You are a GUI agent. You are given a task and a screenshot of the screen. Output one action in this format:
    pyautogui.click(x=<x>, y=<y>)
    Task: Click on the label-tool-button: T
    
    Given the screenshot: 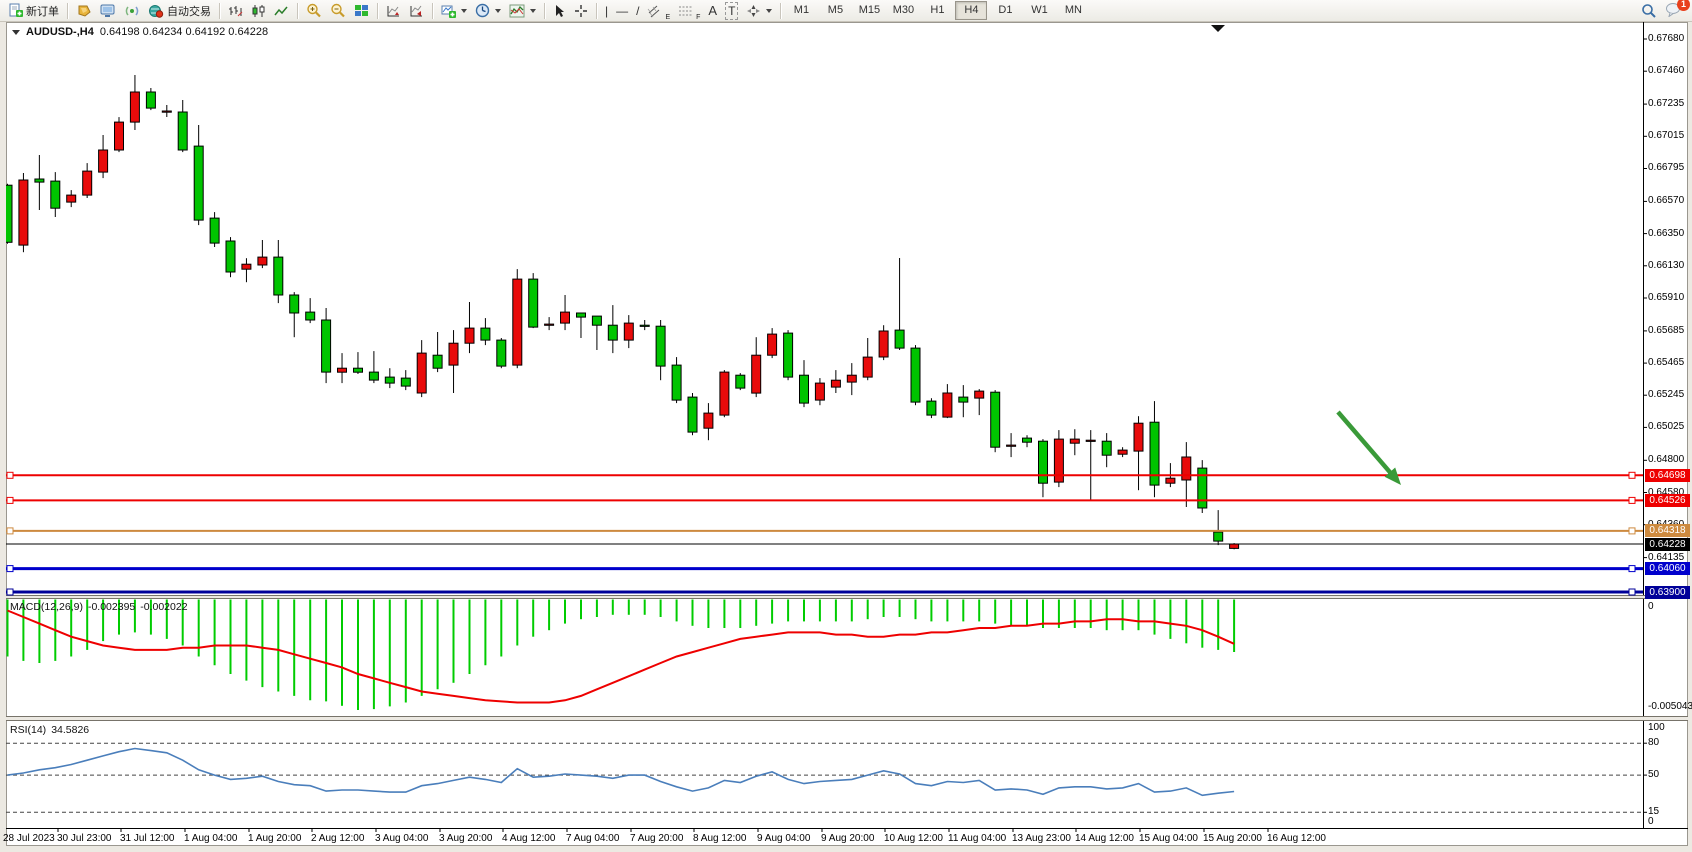 What is the action you would take?
    pyautogui.click(x=731, y=11)
    